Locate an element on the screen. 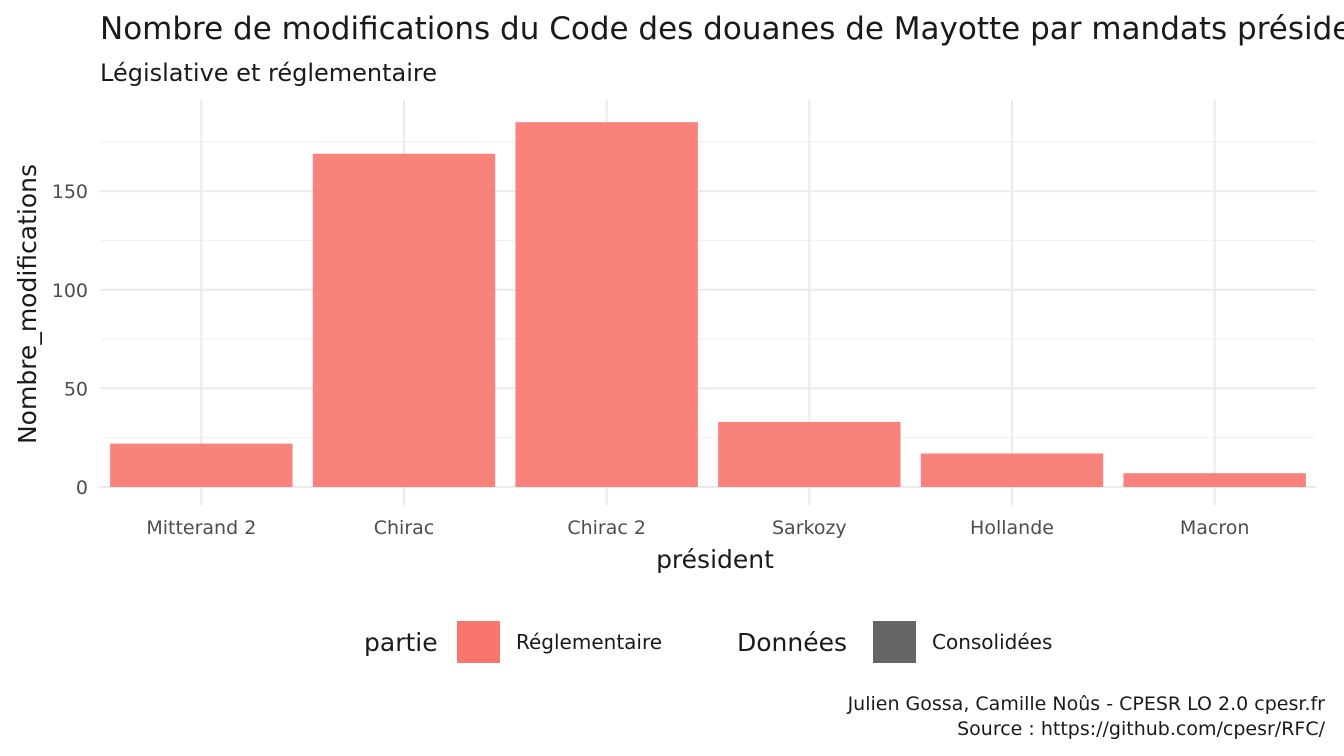 Image resolution: width=1344 pixels, height=756 pixels. legend-title-donnees: Données is located at coordinates (792, 642).